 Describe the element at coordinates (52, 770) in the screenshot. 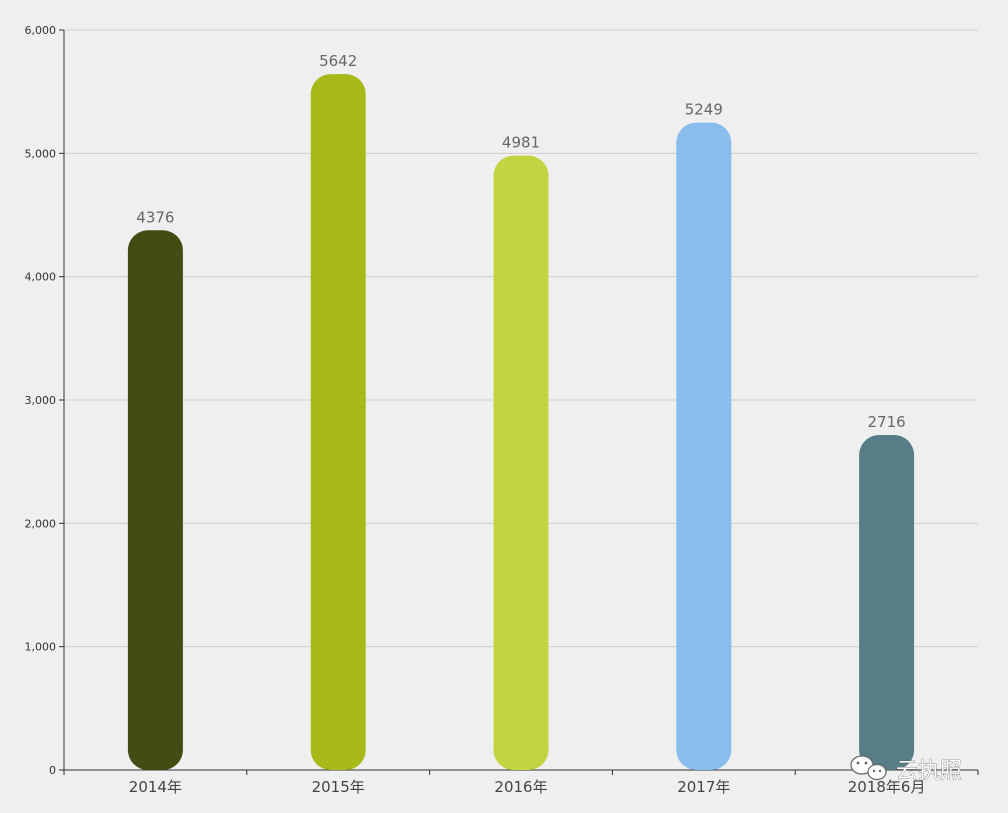

I see `y-tick-label: 0` at that location.